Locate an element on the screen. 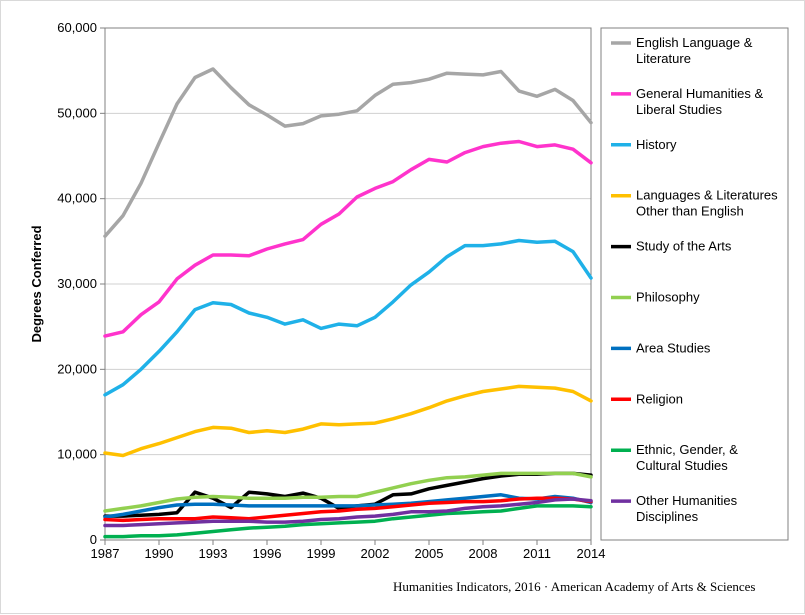 This screenshot has width=805, height=615. x-tick-label: 1990 is located at coordinates (159, 553).